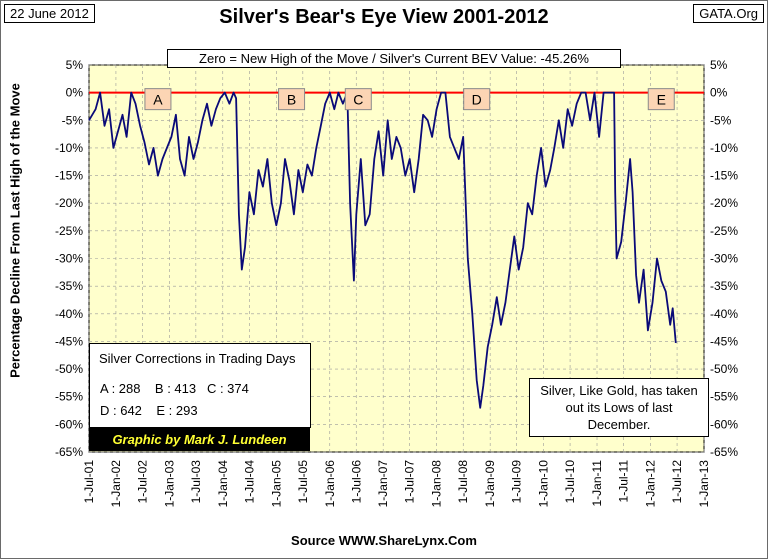  What do you see at coordinates (719, 65) in the screenshot?
I see `y-tick-label-right: 5%` at bounding box center [719, 65].